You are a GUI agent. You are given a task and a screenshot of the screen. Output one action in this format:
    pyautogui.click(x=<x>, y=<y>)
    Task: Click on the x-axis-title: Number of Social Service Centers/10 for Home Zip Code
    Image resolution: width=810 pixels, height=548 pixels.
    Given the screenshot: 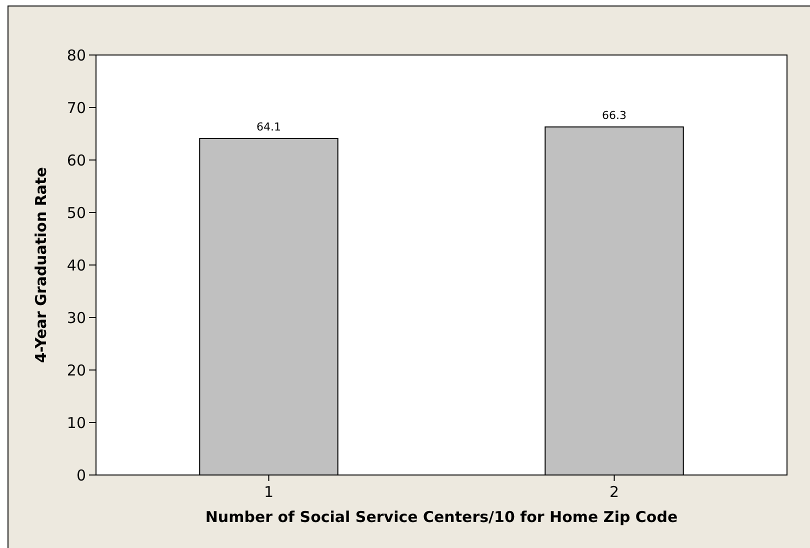 What is the action you would take?
    pyautogui.click(x=441, y=517)
    